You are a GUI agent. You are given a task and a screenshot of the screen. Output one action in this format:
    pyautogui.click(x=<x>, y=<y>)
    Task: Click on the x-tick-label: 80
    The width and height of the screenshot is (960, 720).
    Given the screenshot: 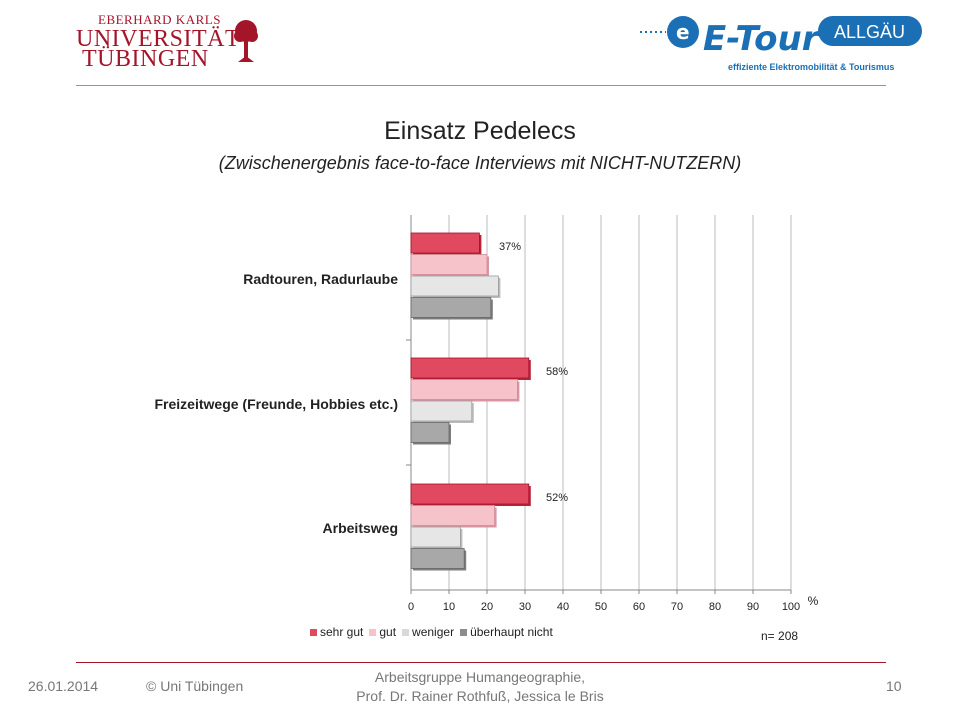 What is the action you would take?
    pyautogui.click(x=715, y=607)
    